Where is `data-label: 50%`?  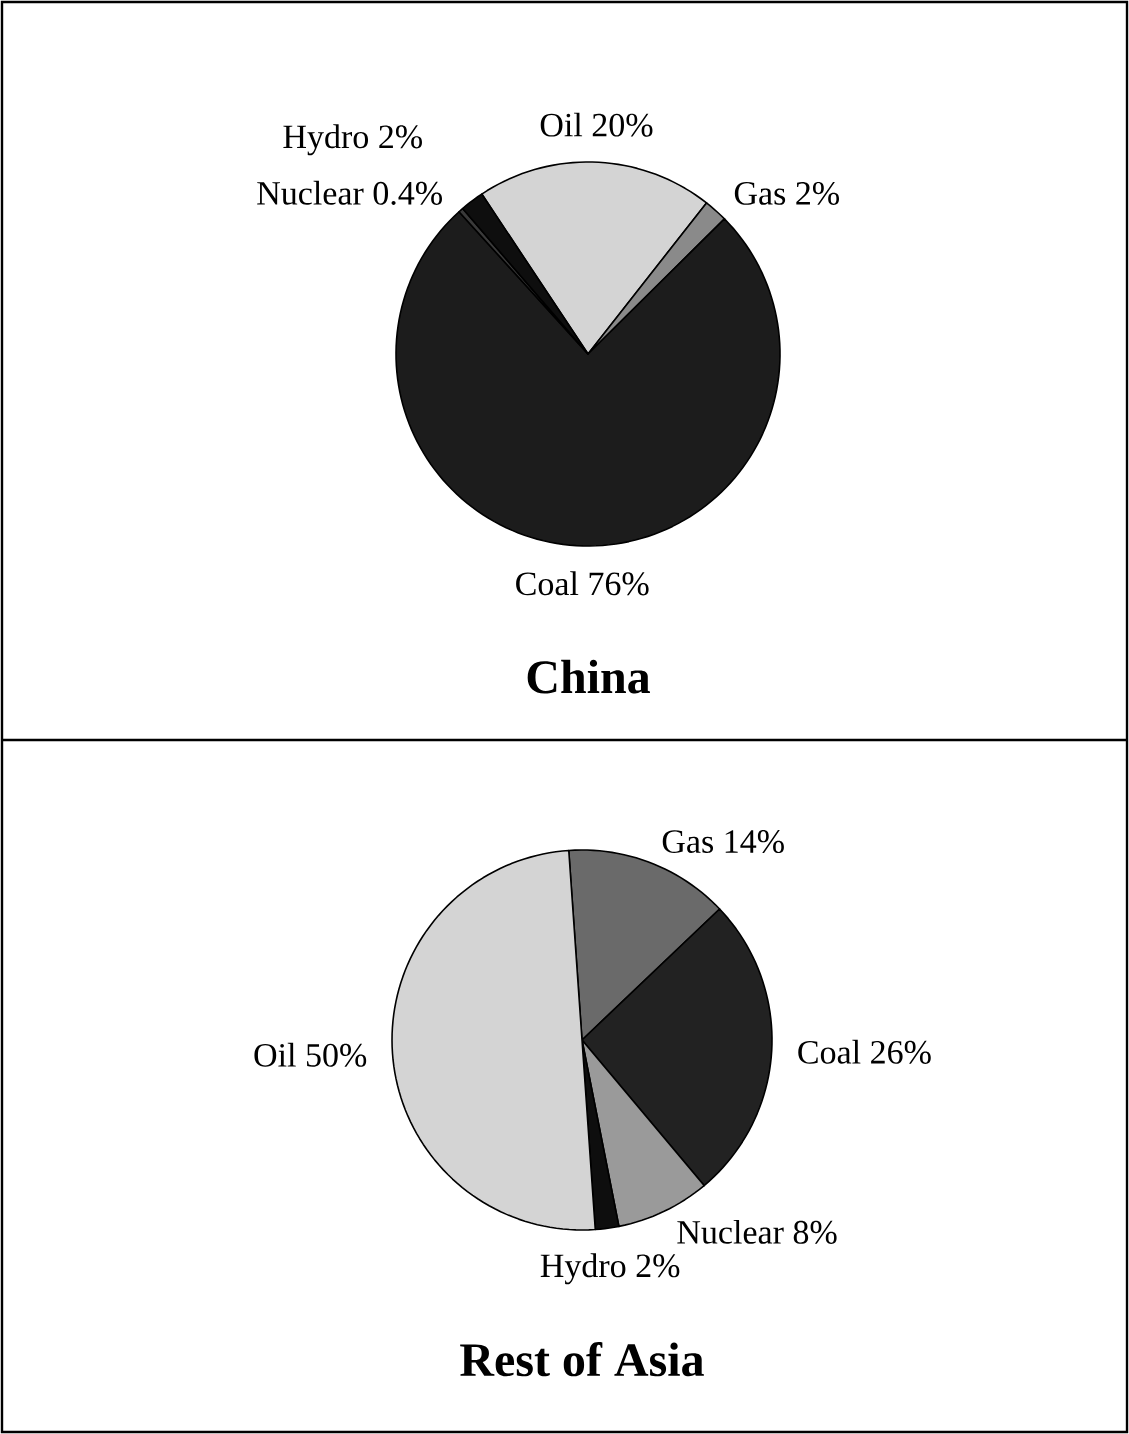
data-label: 50% is located at coordinates (336, 1055).